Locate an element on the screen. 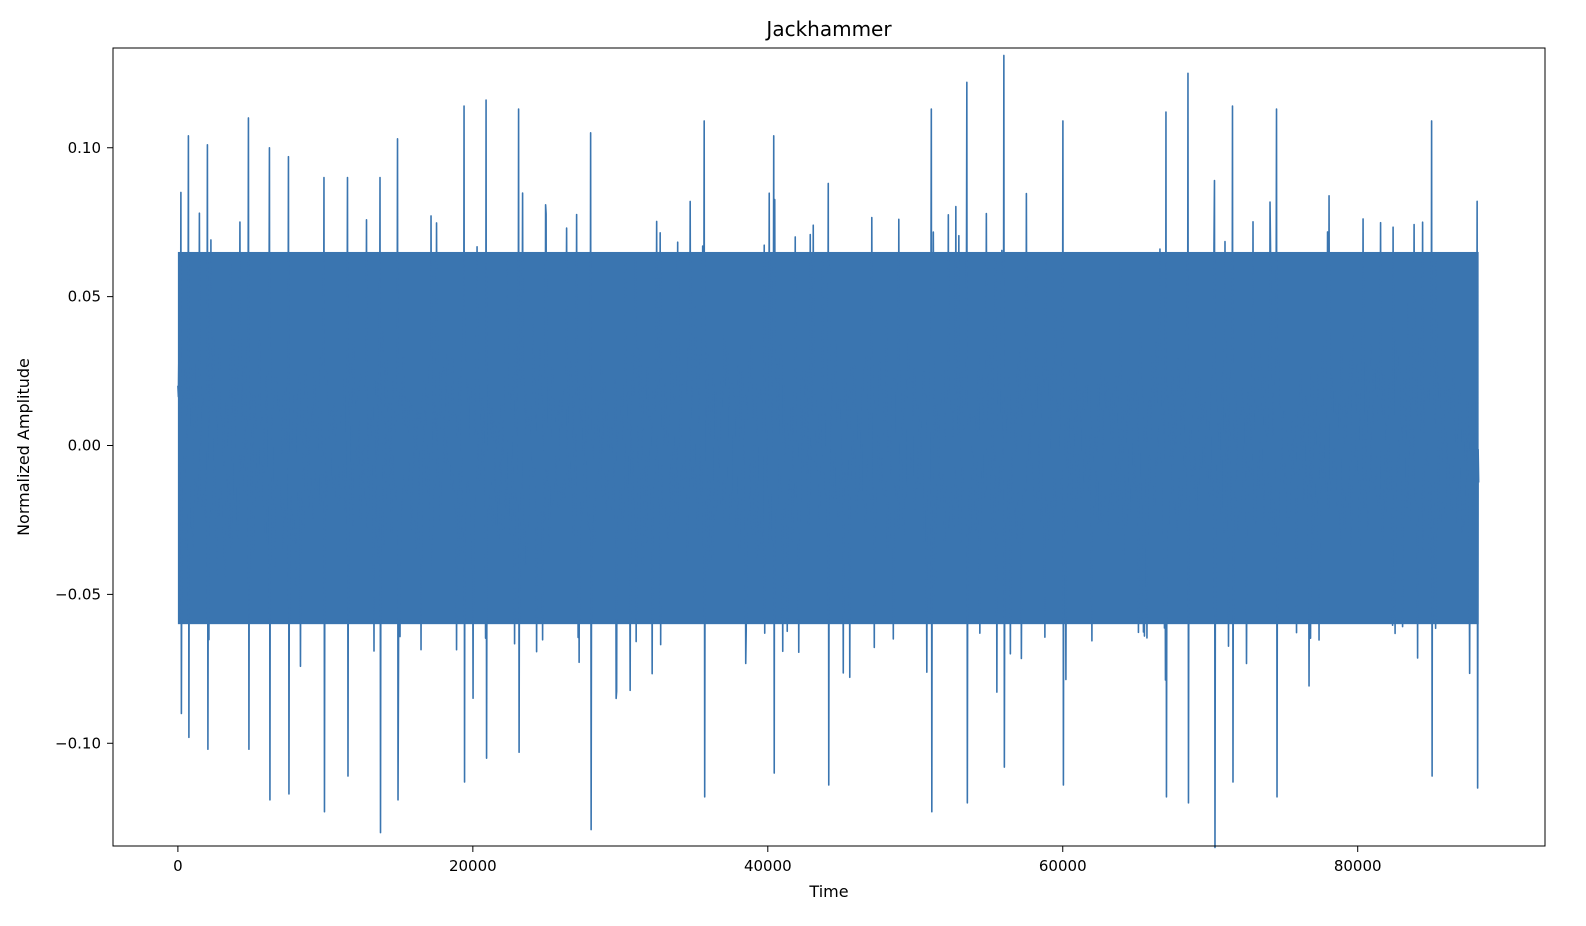 The image size is (1586, 926). x-tick-label: 40000 is located at coordinates (768, 866).